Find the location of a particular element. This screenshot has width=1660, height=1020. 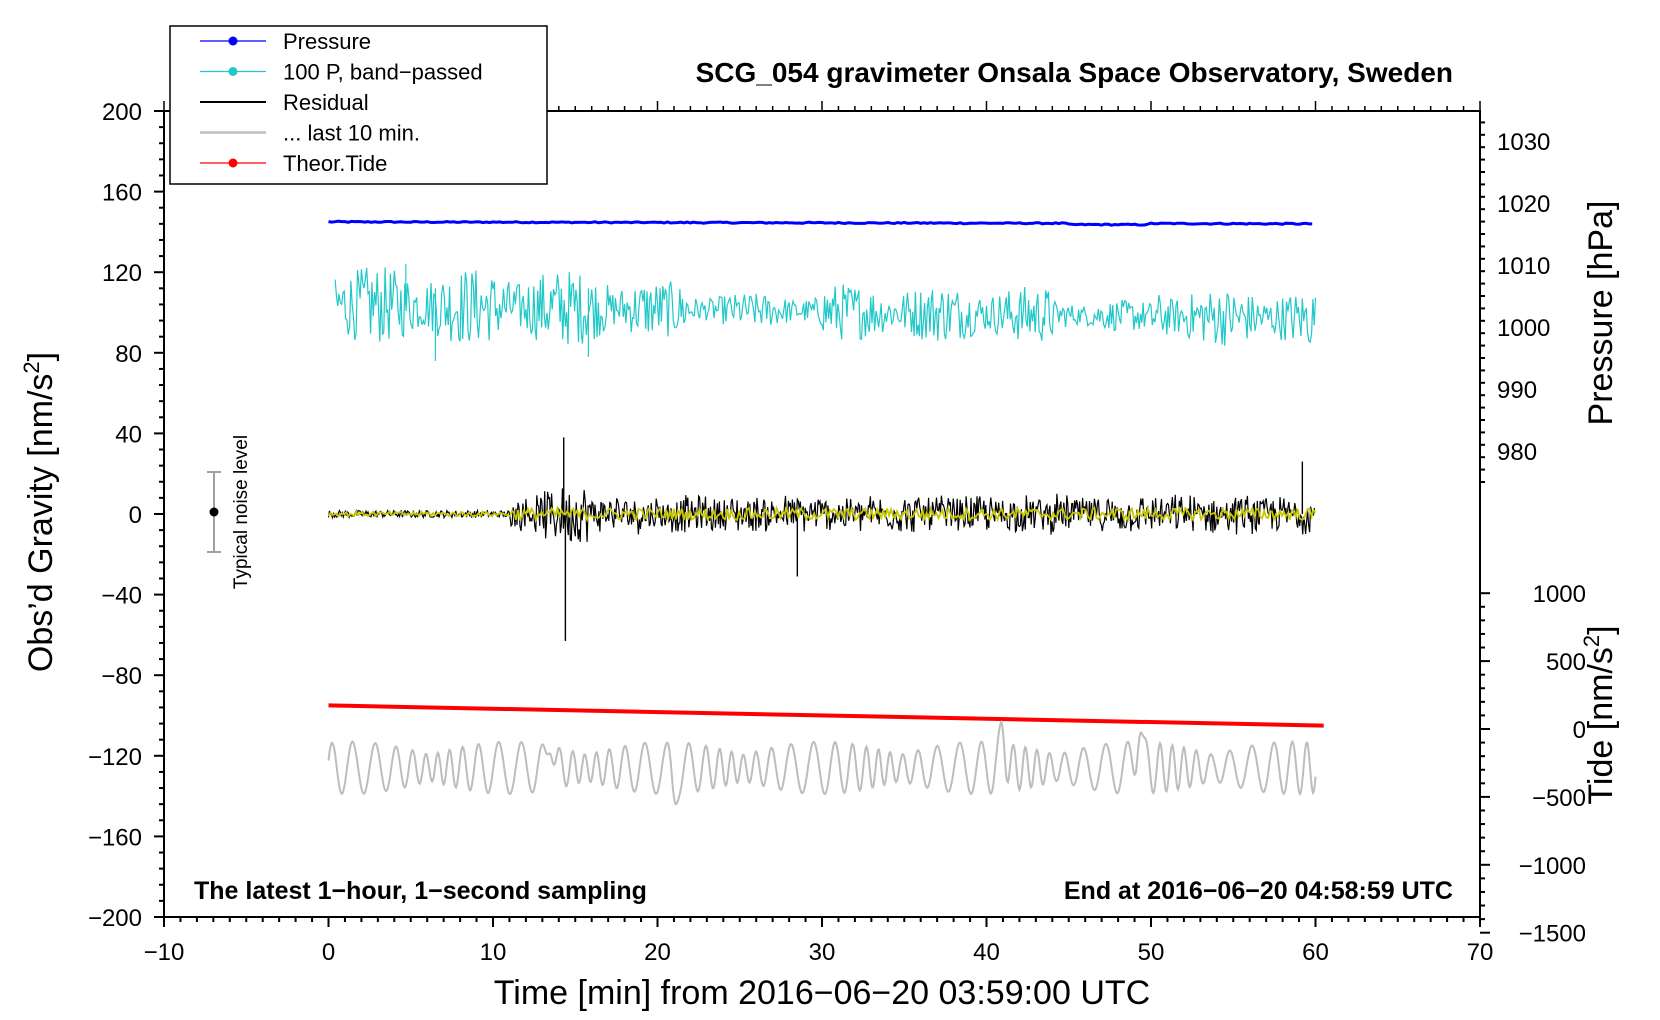

tide-axis-title-text: Tide [nm/s is located at coordinates (1601, 725).